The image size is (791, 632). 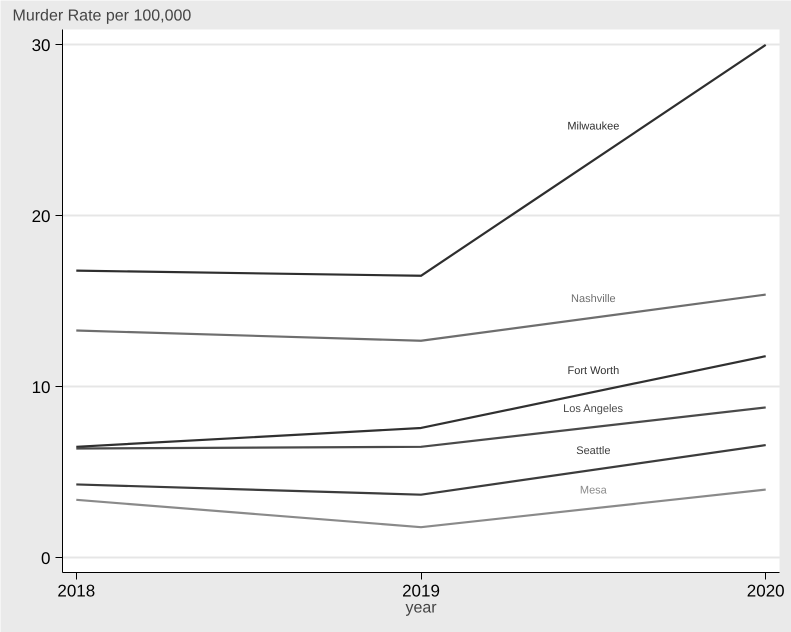 What do you see at coordinates (593, 450) in the screenshot?
I see `series-label: Seattle` at bounding box center [593, 450].